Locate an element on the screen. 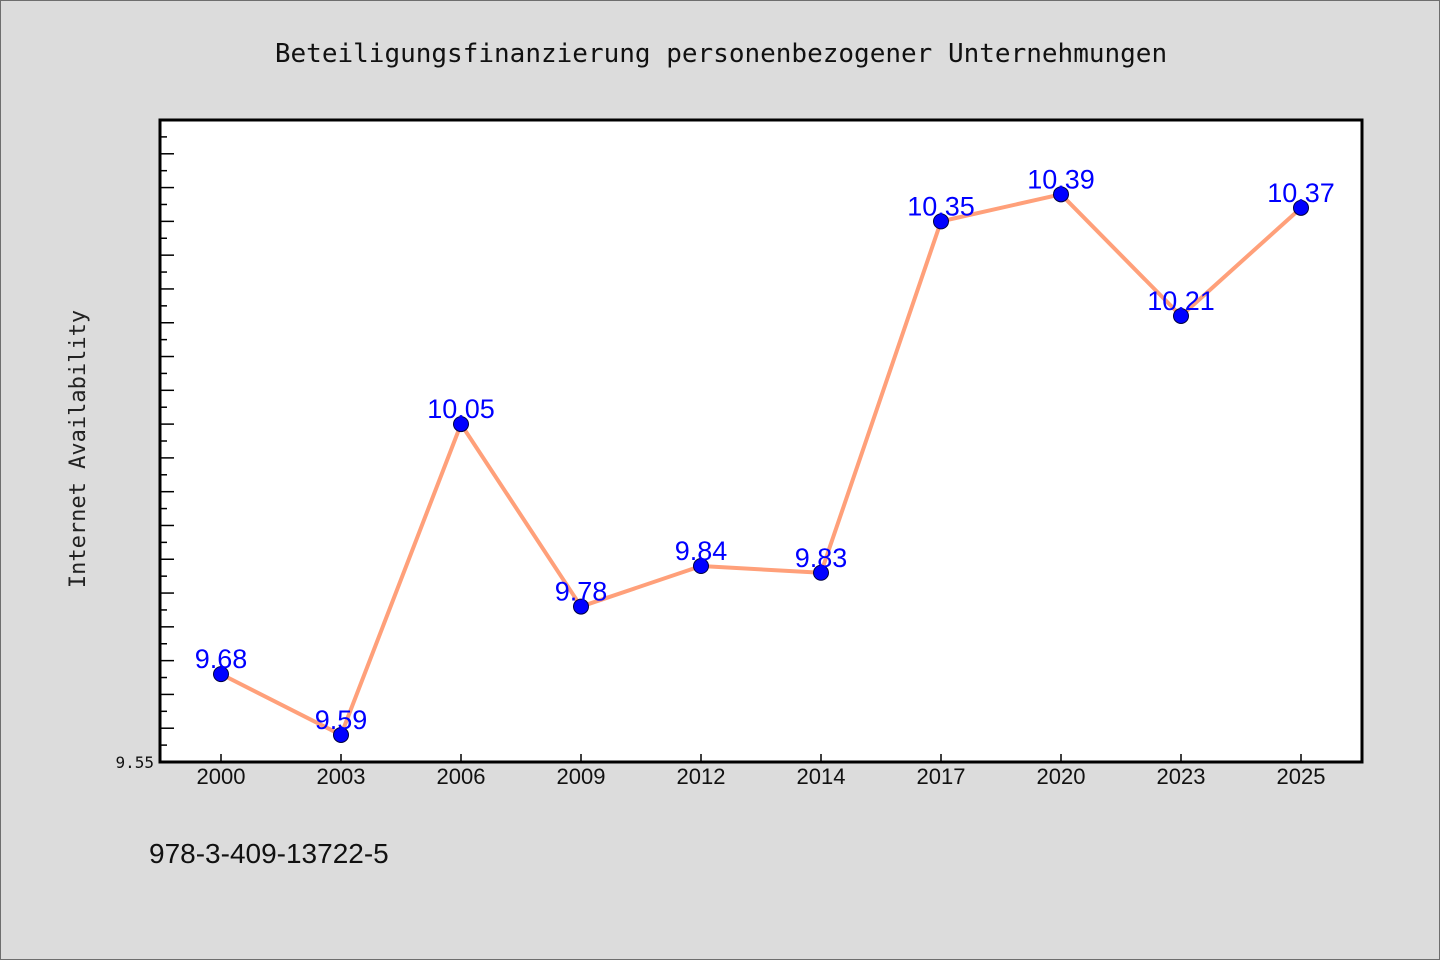  y-tick-label: 9.55 is located at coordinates (134, 762).